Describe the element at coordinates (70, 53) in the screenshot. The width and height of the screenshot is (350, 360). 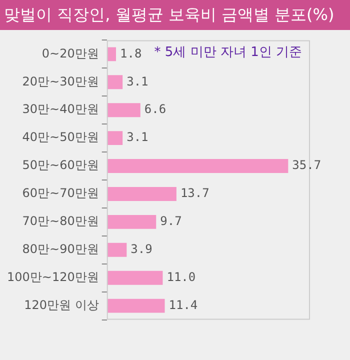
I see `y-tick-label: 0~20만원` at that location.